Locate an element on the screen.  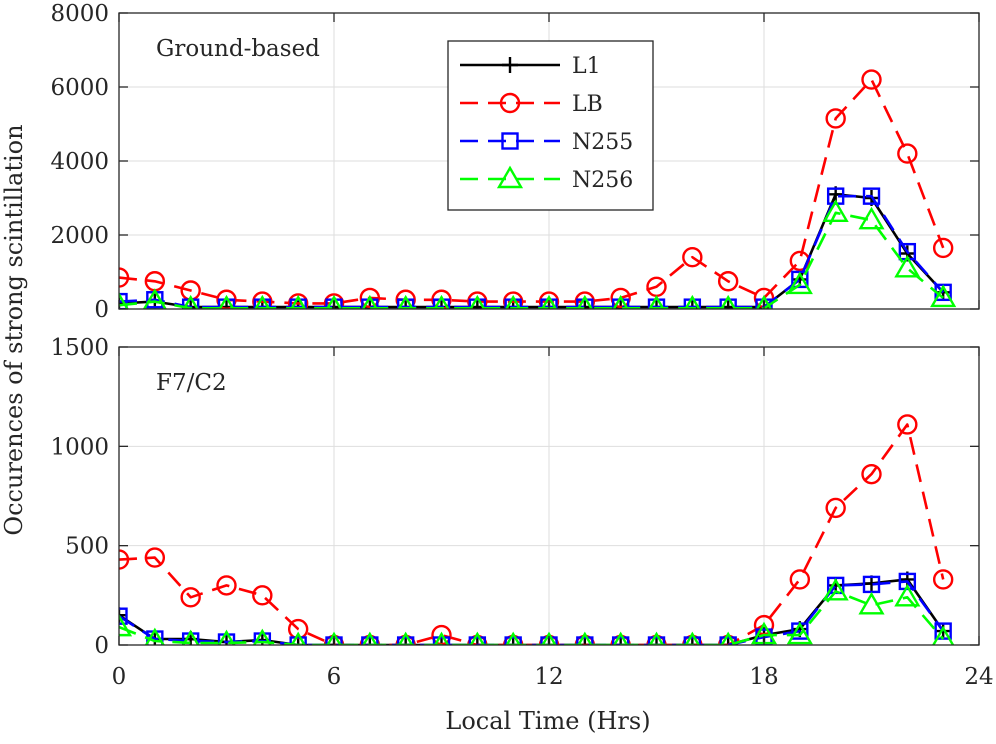
y-tick-label: 500 is located at coordinates (87, 547).